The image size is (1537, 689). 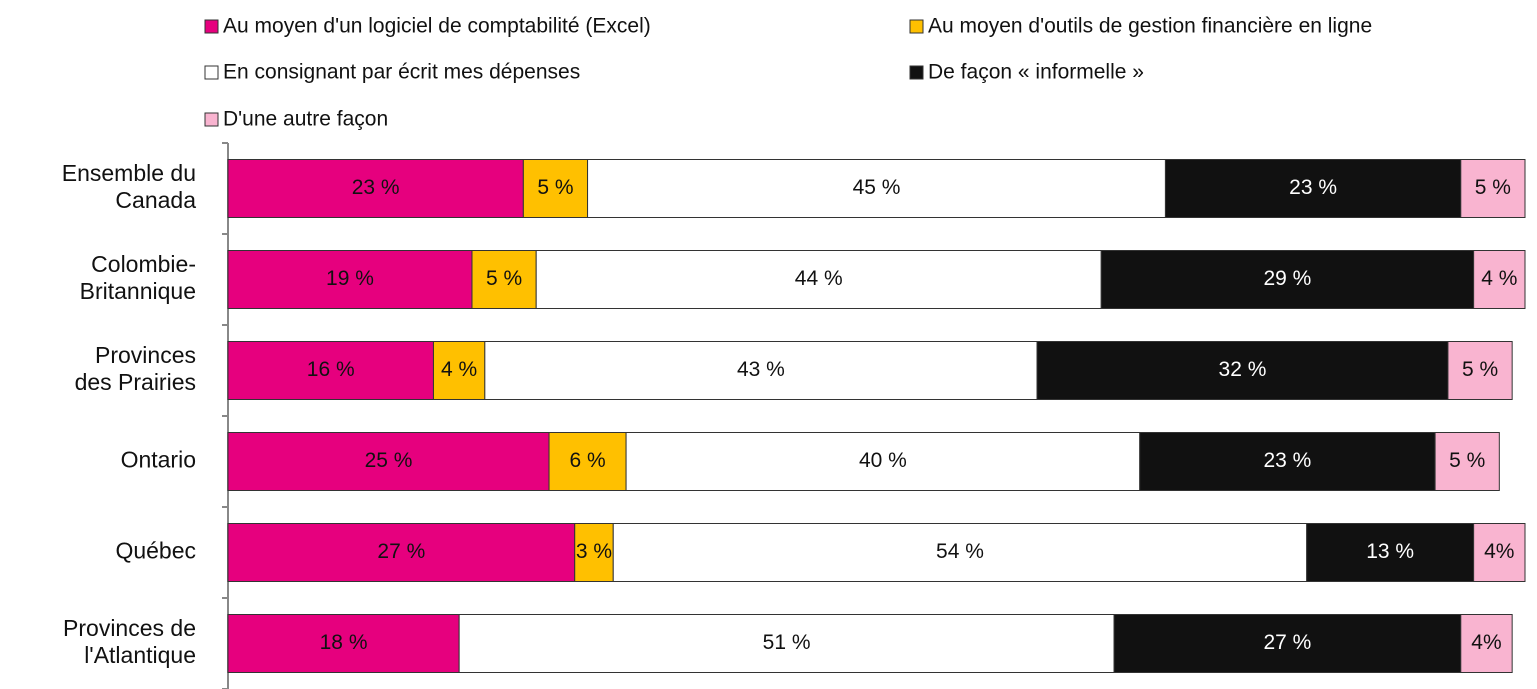 What do you see at coordinates (145, 355) in the screenshot?
I see `category-label: Provinces` at bounding box center [145, 355].